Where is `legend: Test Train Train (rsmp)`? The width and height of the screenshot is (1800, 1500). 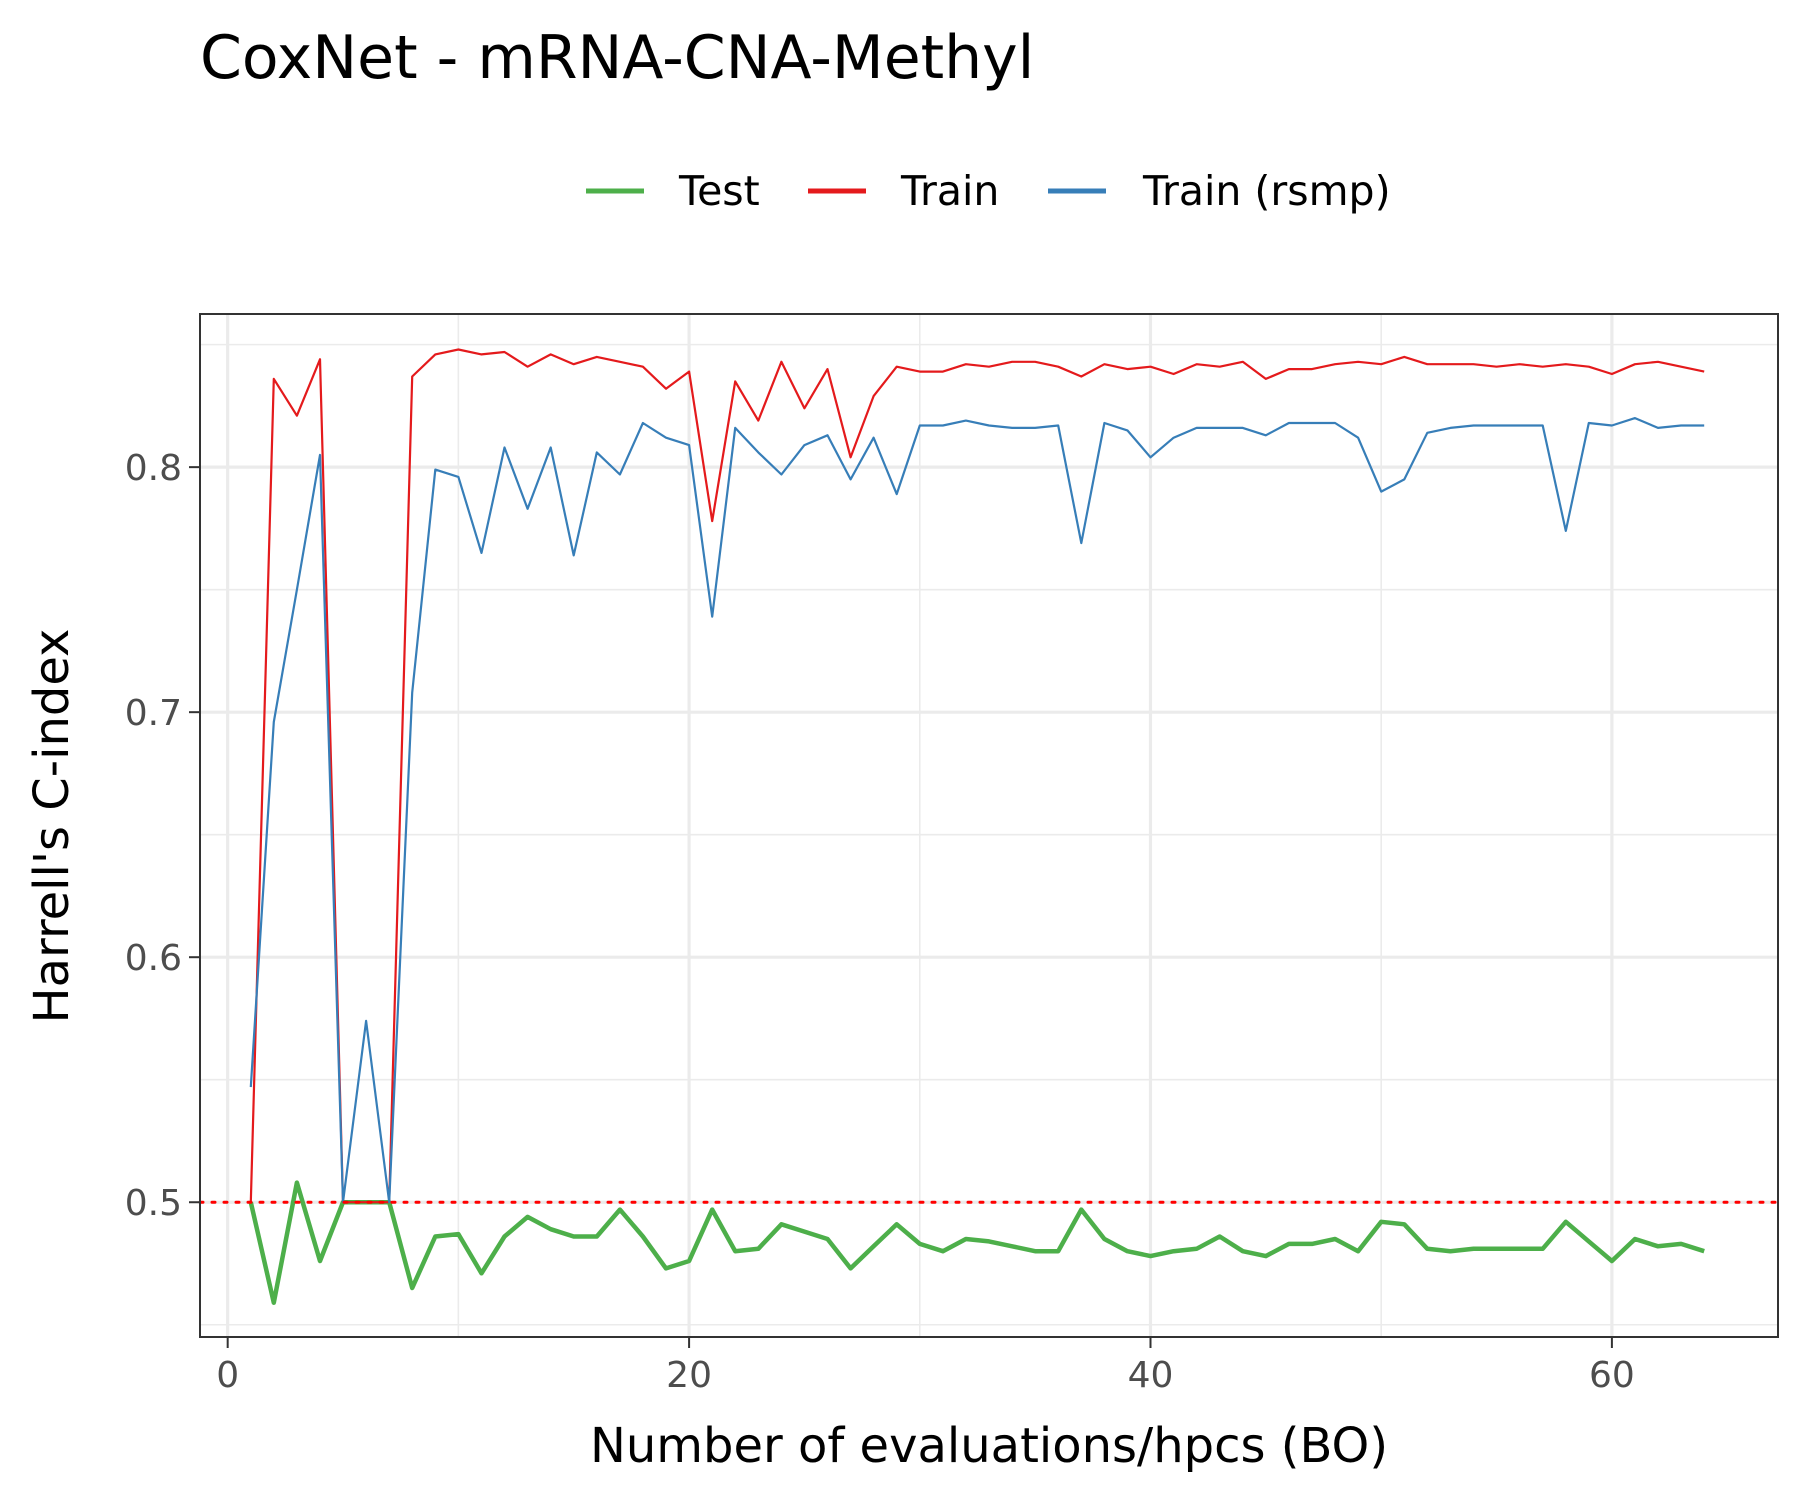
legend: Test Train Train (rsmp) is located at coordinates (988, 191).